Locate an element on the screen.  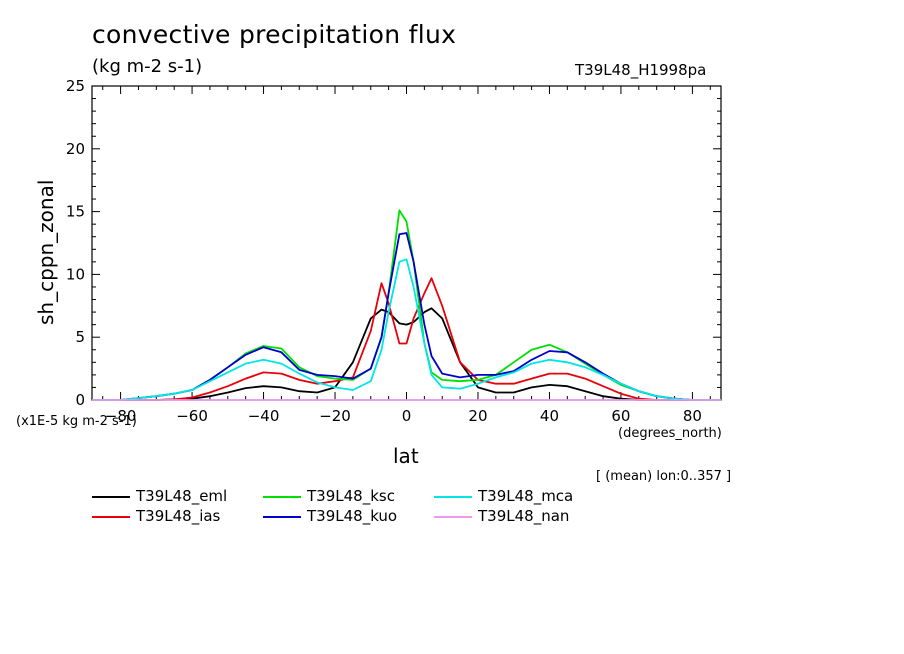
chart-title: convective precipitation flux is located at coordinates (274, 34).